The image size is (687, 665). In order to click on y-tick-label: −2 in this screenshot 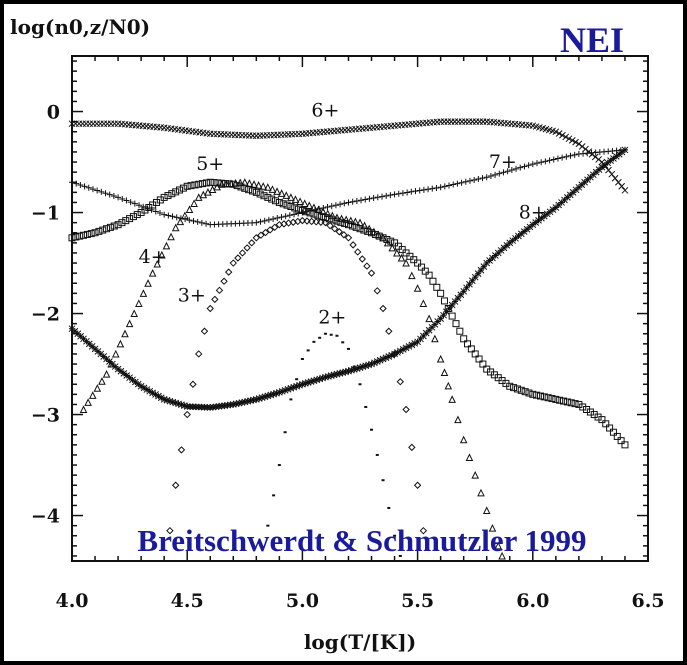, I will do `click(45, 315)`.